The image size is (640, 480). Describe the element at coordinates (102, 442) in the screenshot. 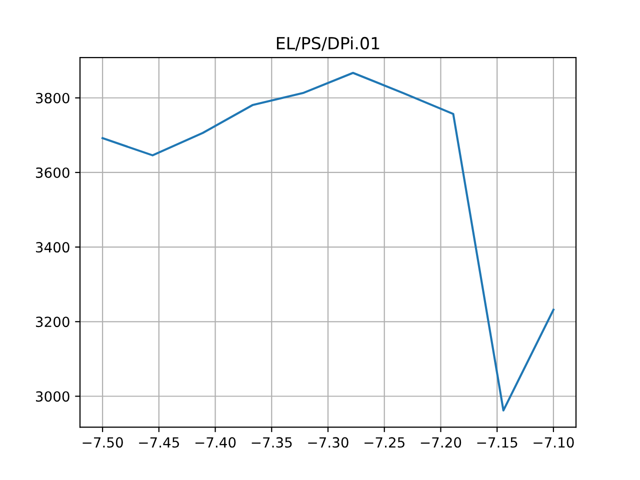

I see `x-tick-label: −7.50` at that location.